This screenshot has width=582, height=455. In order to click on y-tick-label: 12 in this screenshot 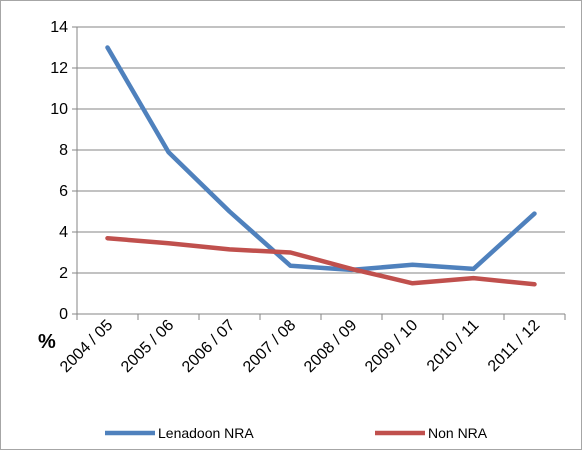, I will do `click(59, 68)`.